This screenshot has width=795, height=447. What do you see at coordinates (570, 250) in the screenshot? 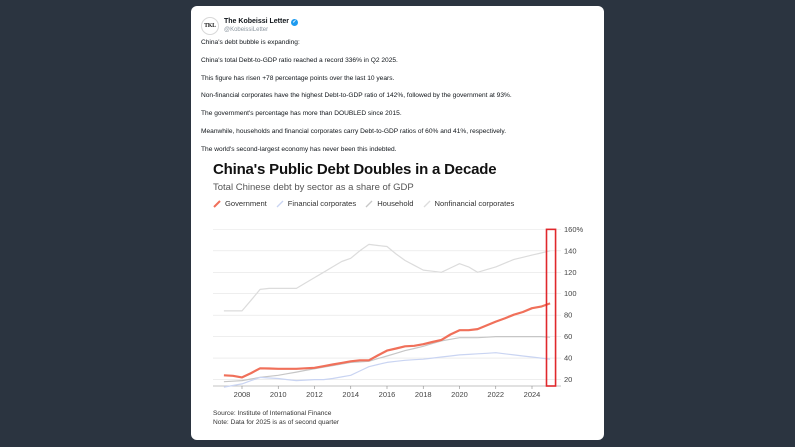
I see `y-tick-label: 140` at bounding box center [570, 250].